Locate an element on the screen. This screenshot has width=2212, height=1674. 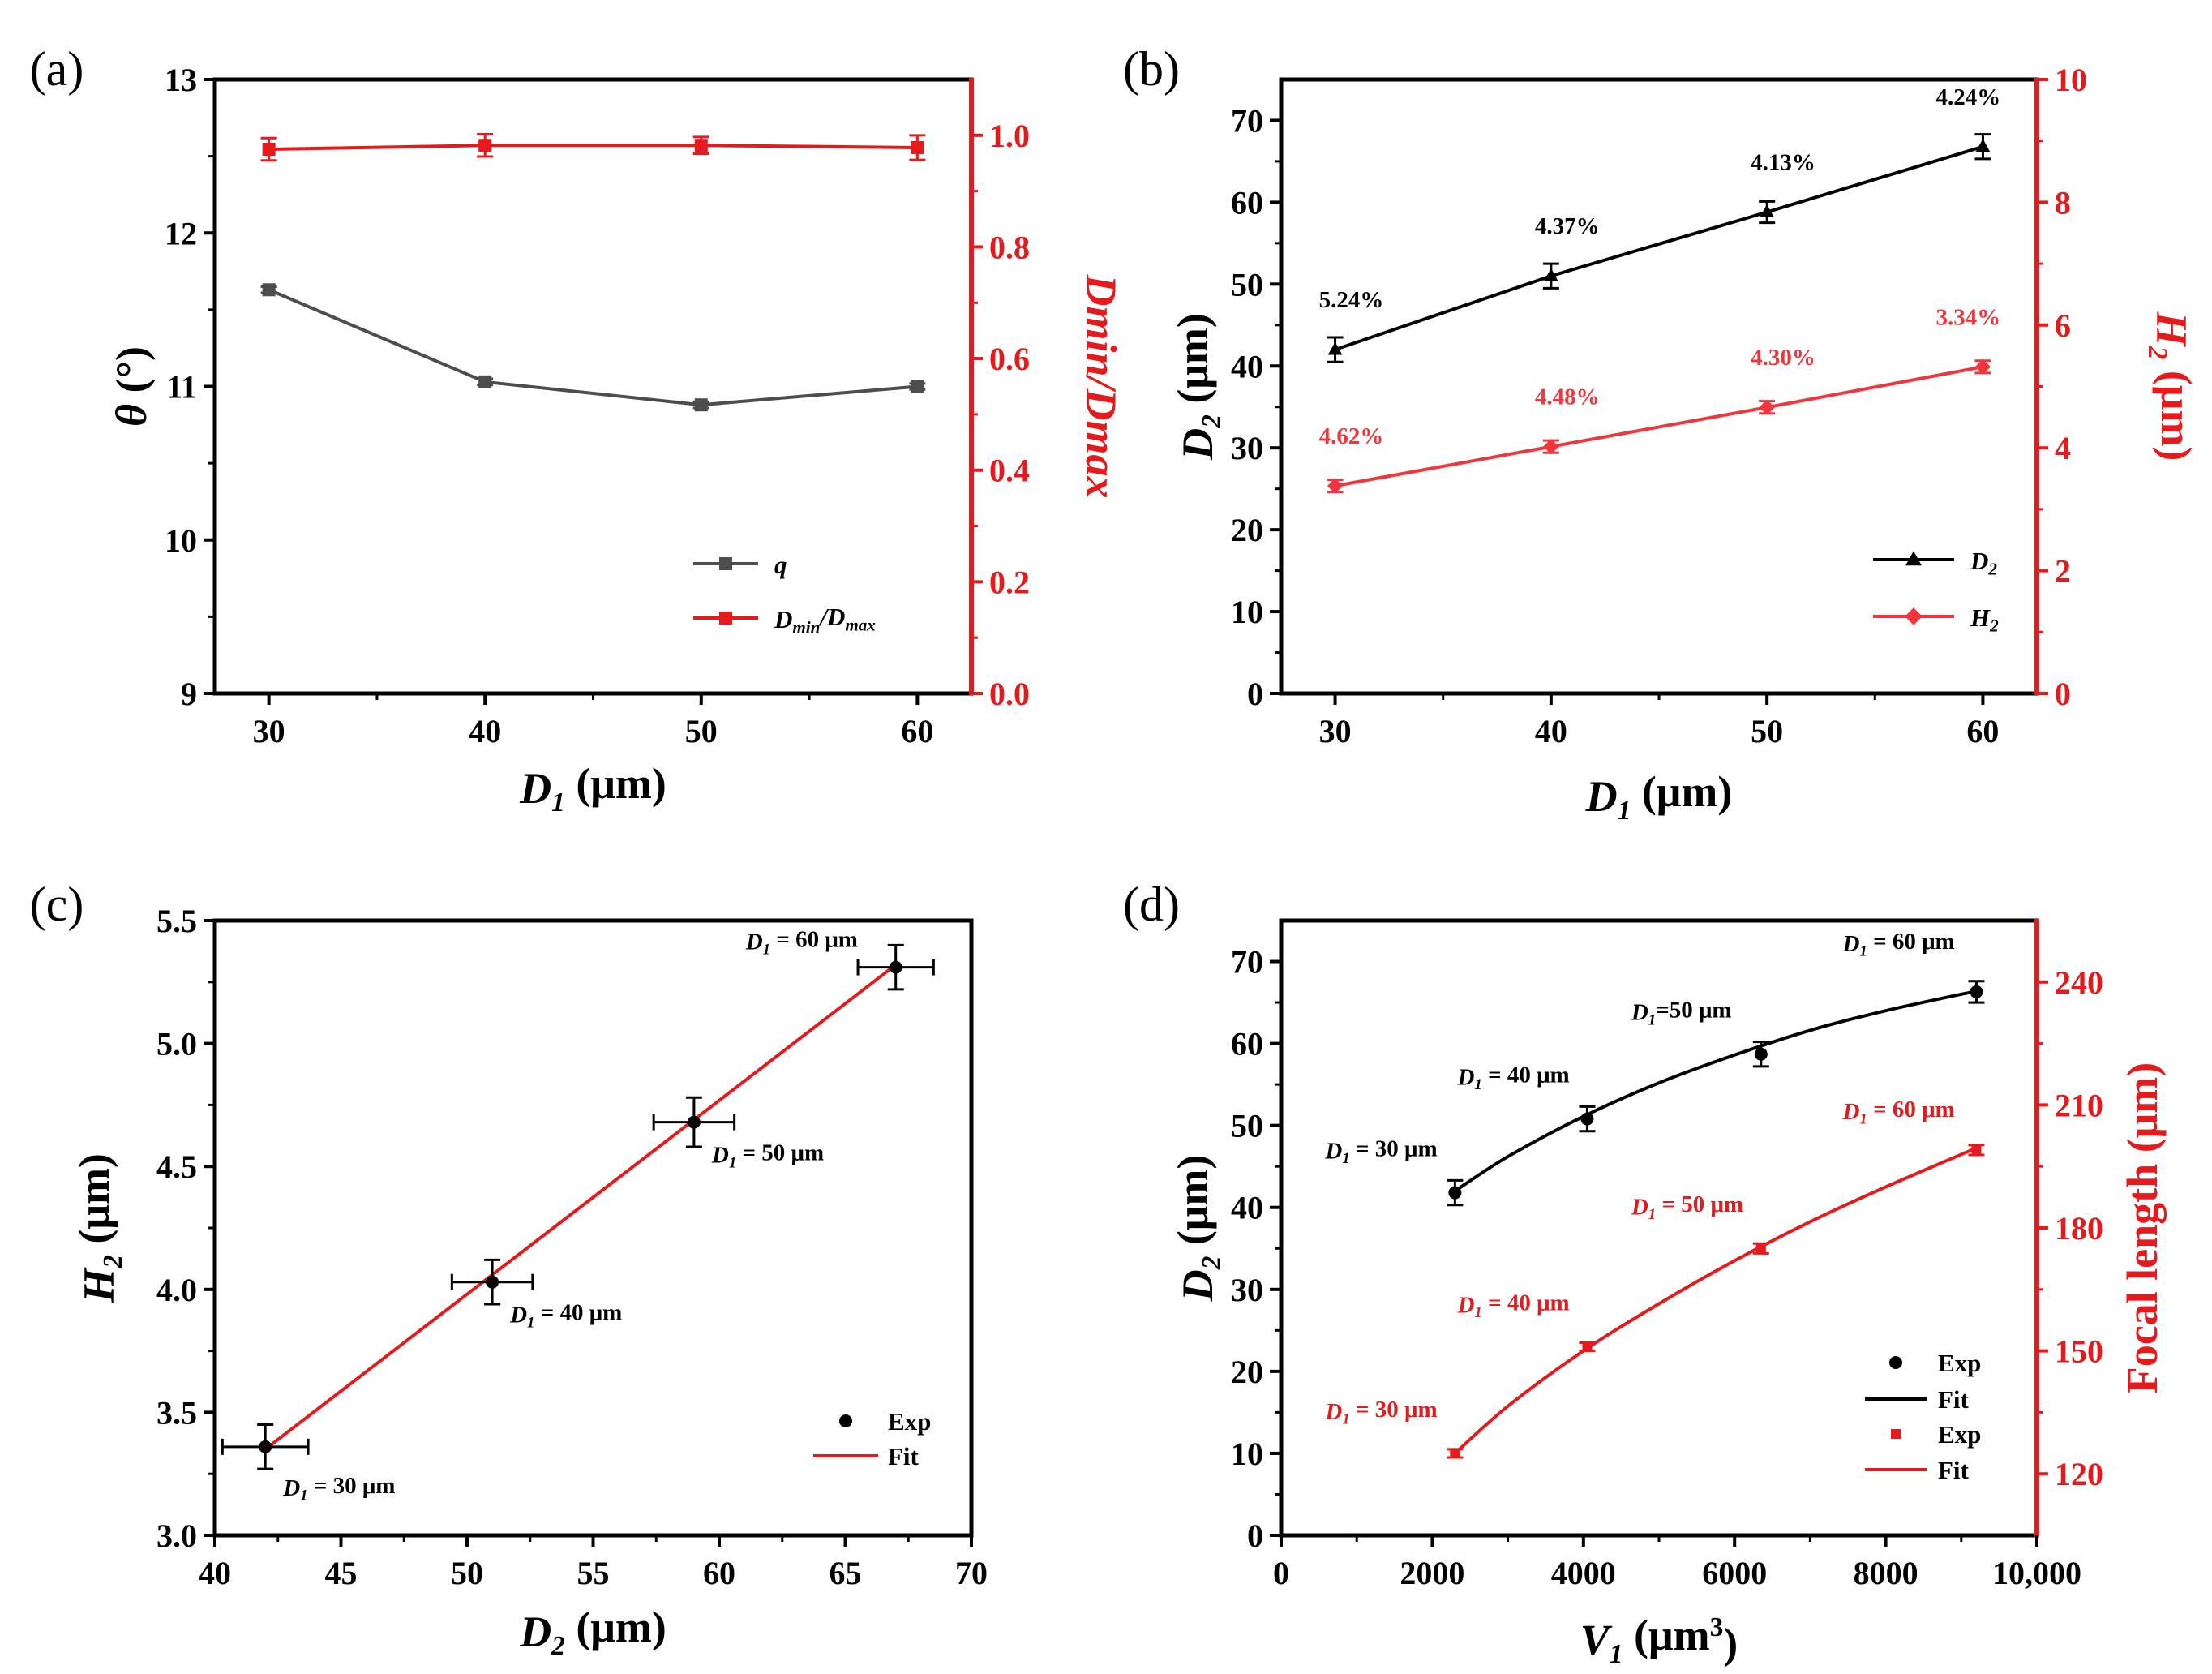
panel-a-legend-label: Dmin/Dmax is located at coordinates (825, 620).